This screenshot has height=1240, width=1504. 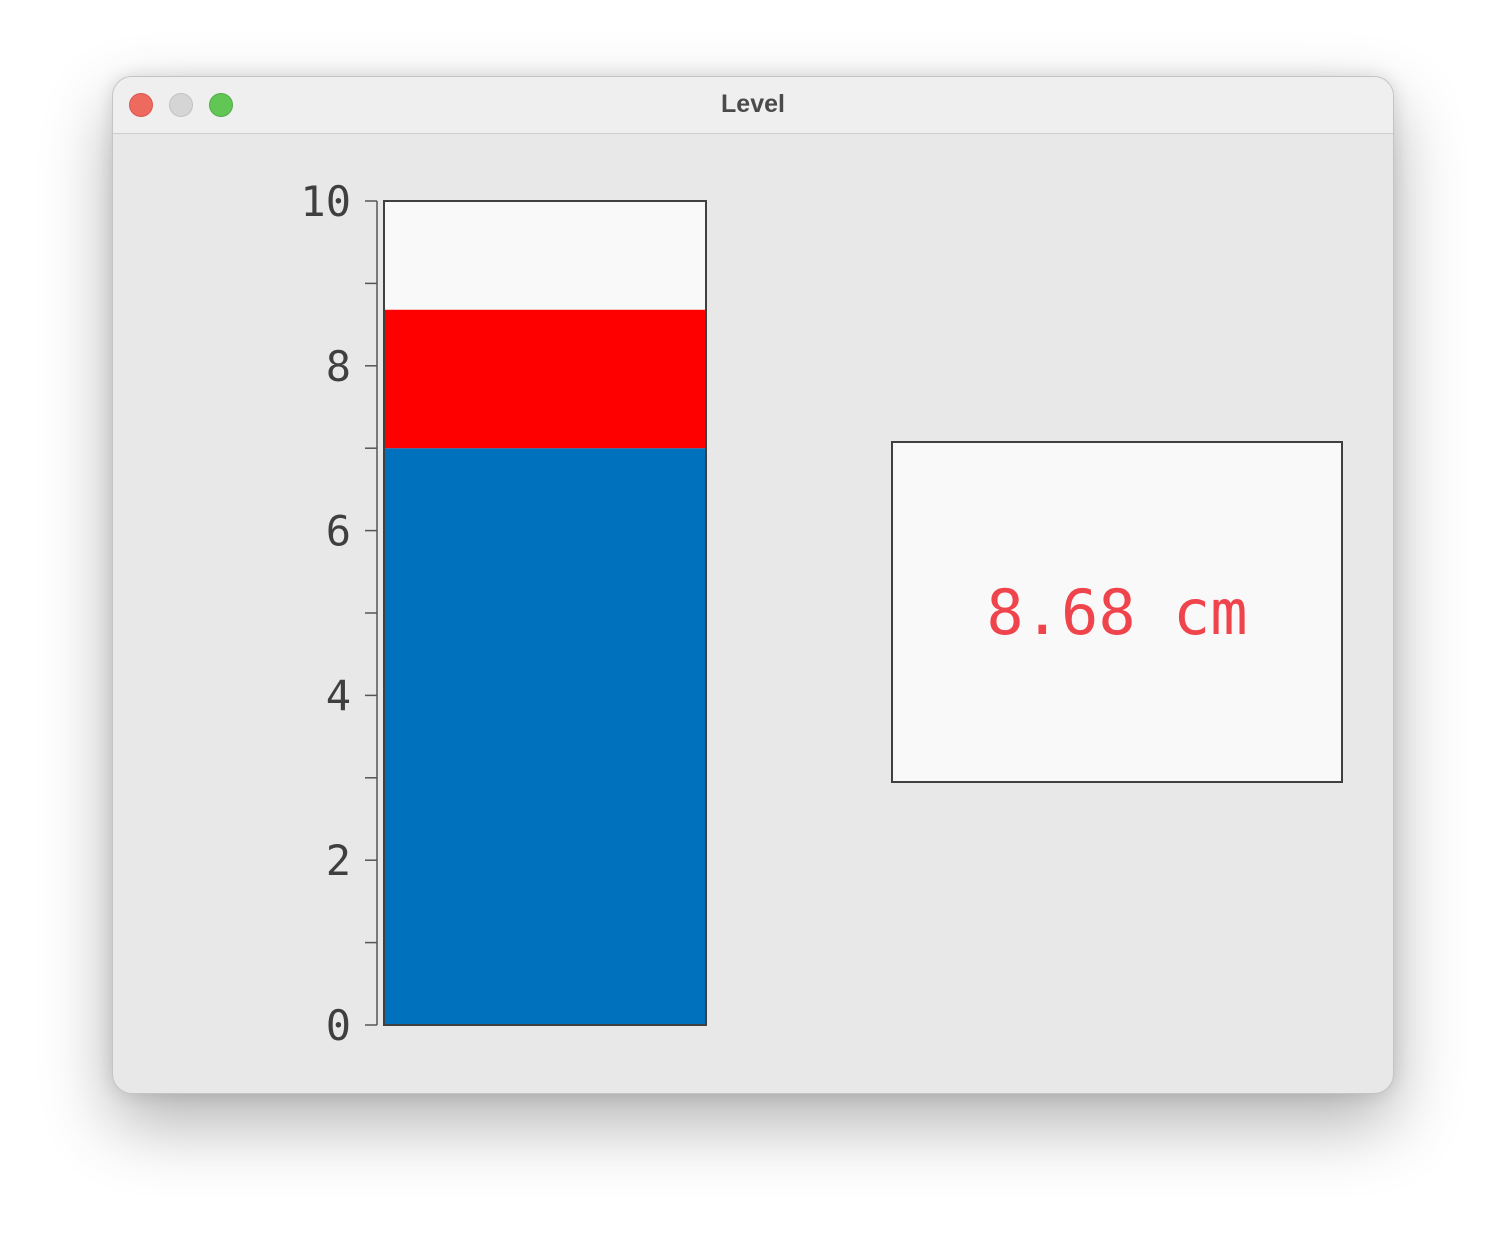 I want to click on close-button, so click(x=141, y=105).